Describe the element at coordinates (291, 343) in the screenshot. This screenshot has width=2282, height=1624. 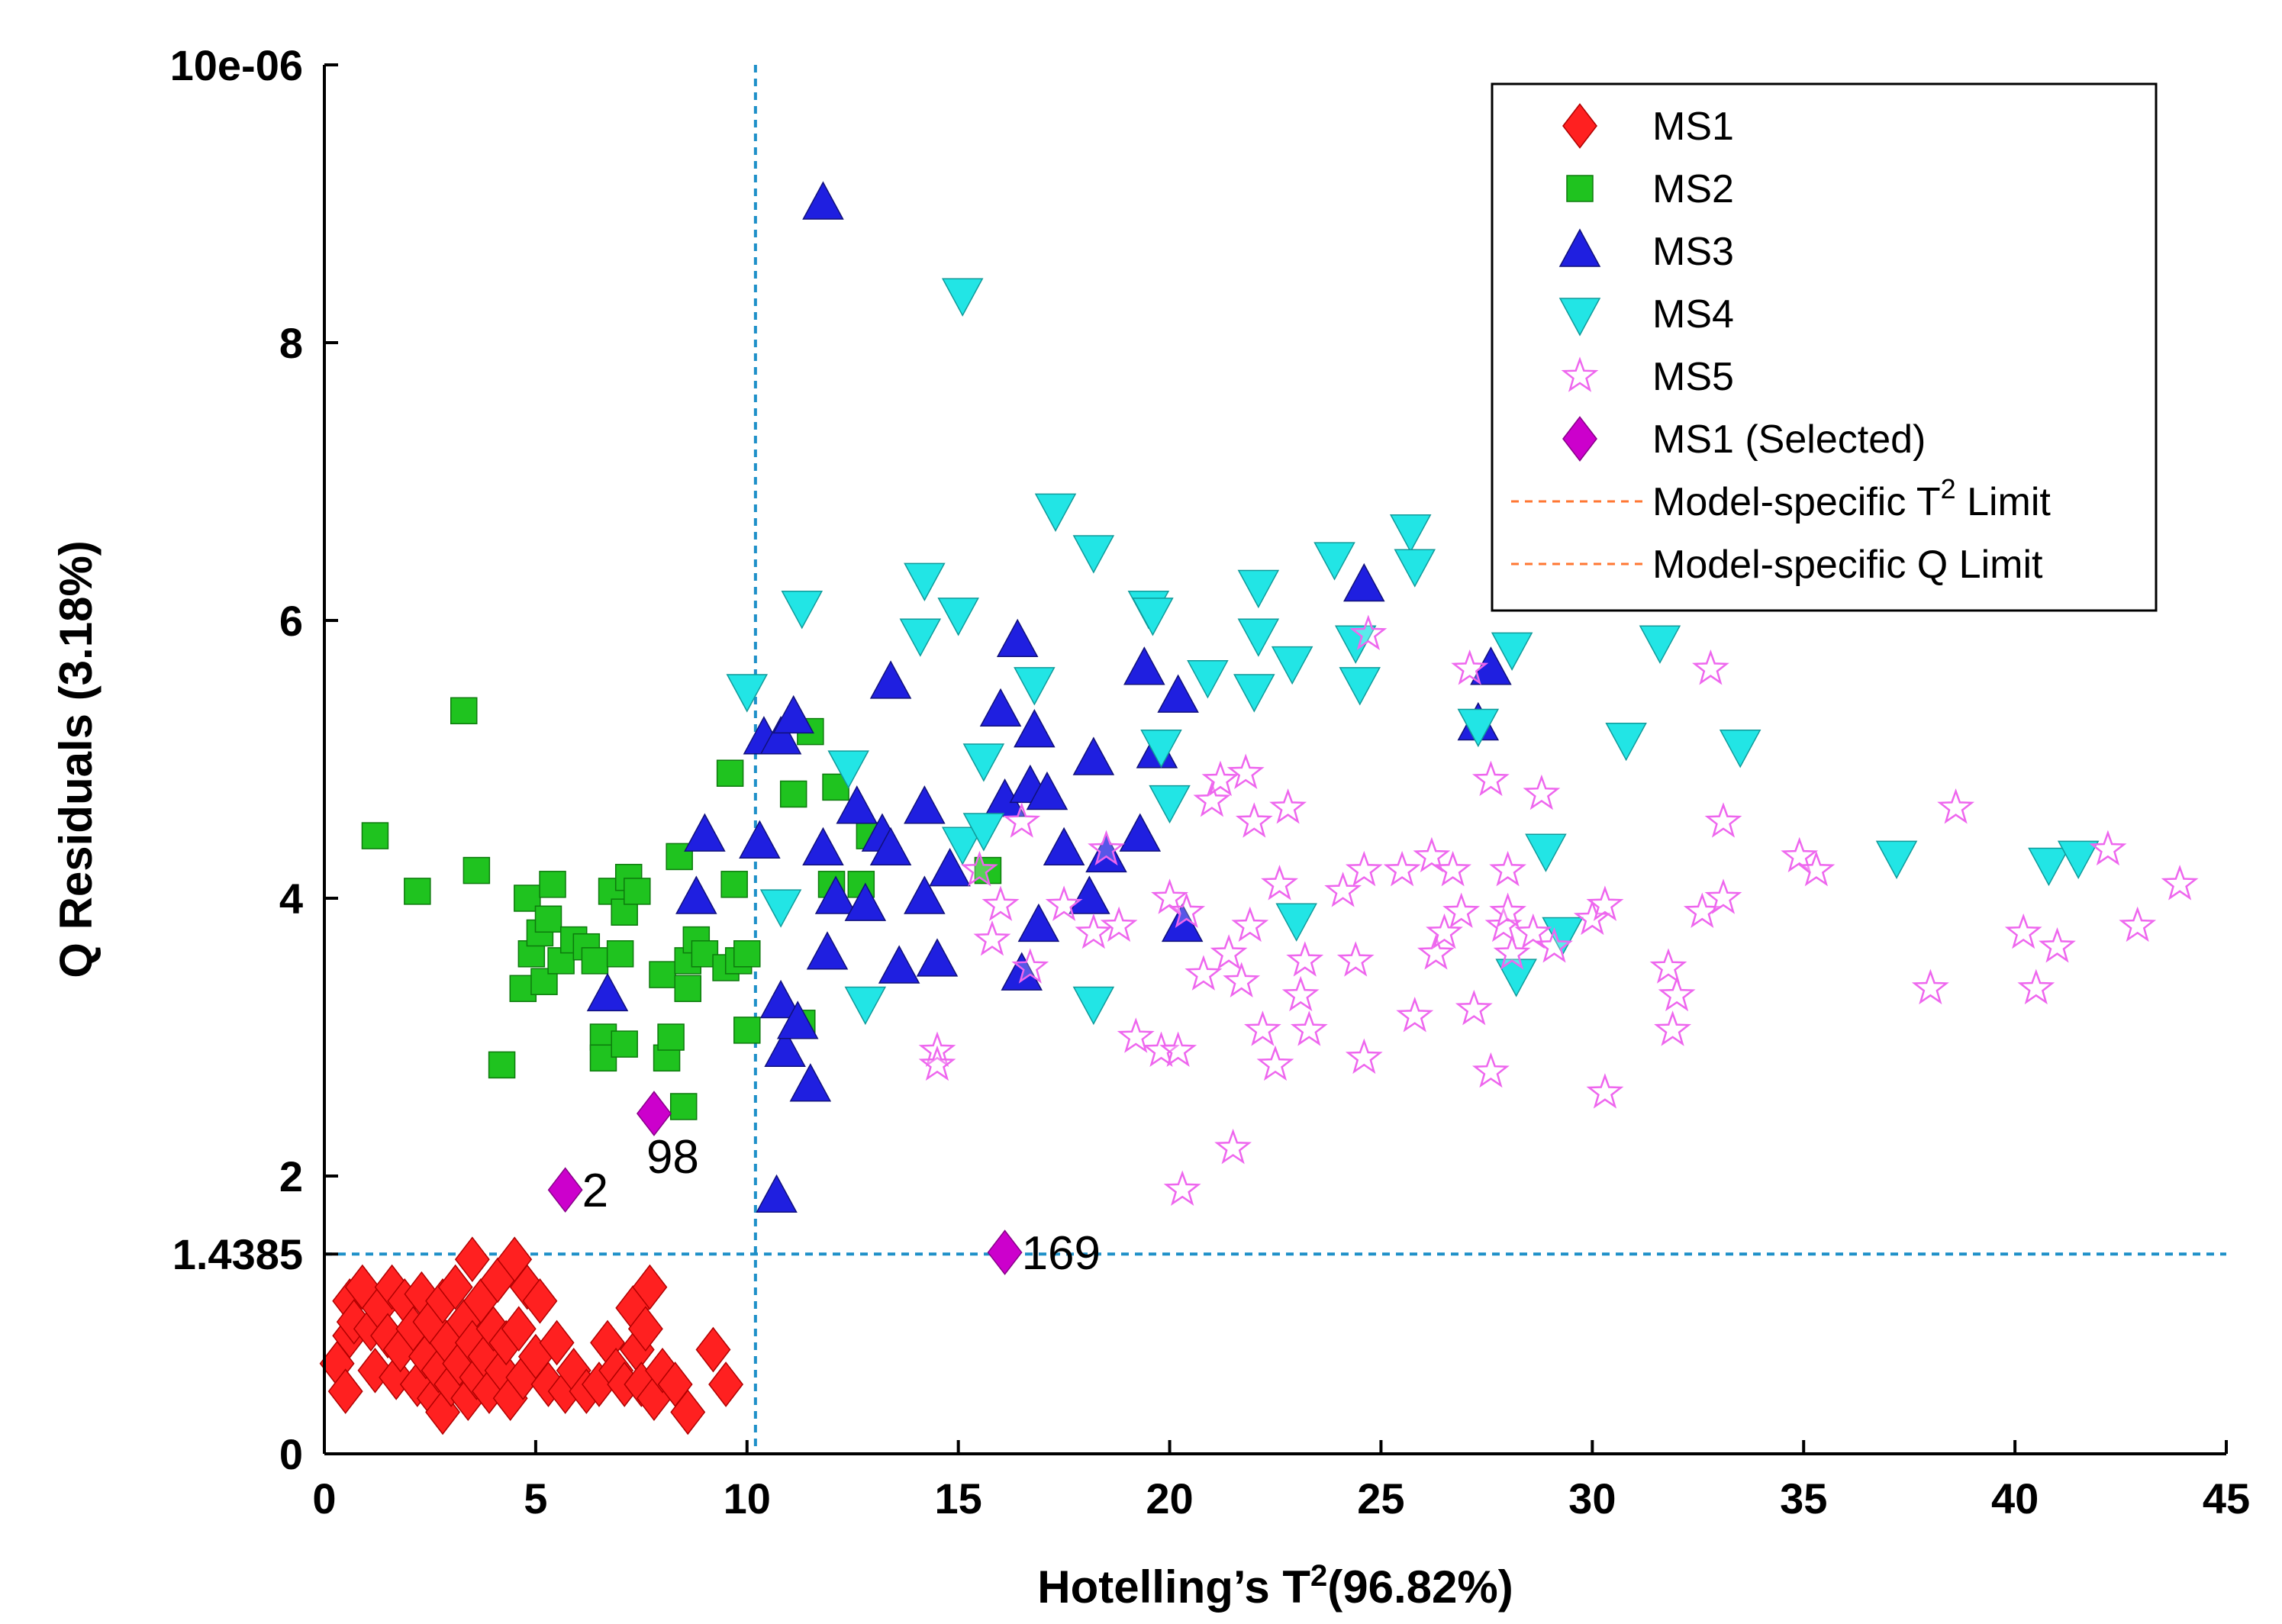
I see `y-tick-label: 8` at that location.